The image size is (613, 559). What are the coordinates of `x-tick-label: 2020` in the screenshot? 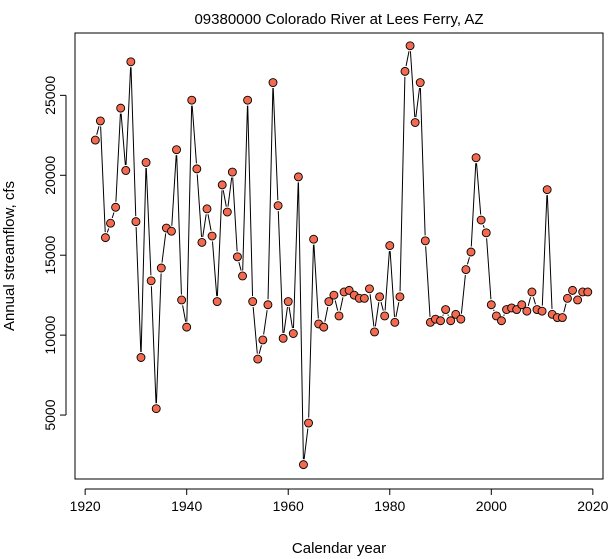 It's located at (592, 506).